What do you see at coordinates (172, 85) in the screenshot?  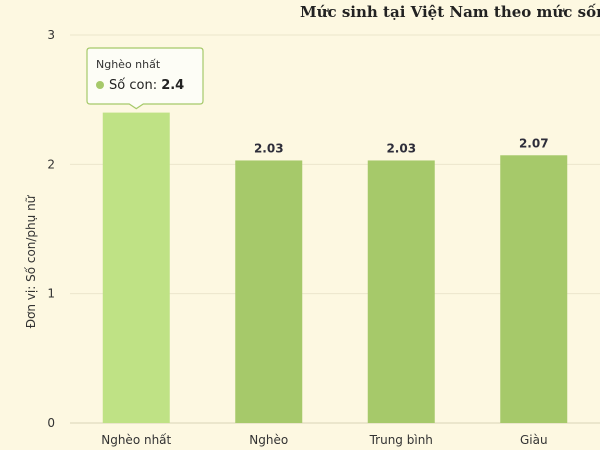 I see `tooltip-value: 2.4` at bounding box center [172, 85].